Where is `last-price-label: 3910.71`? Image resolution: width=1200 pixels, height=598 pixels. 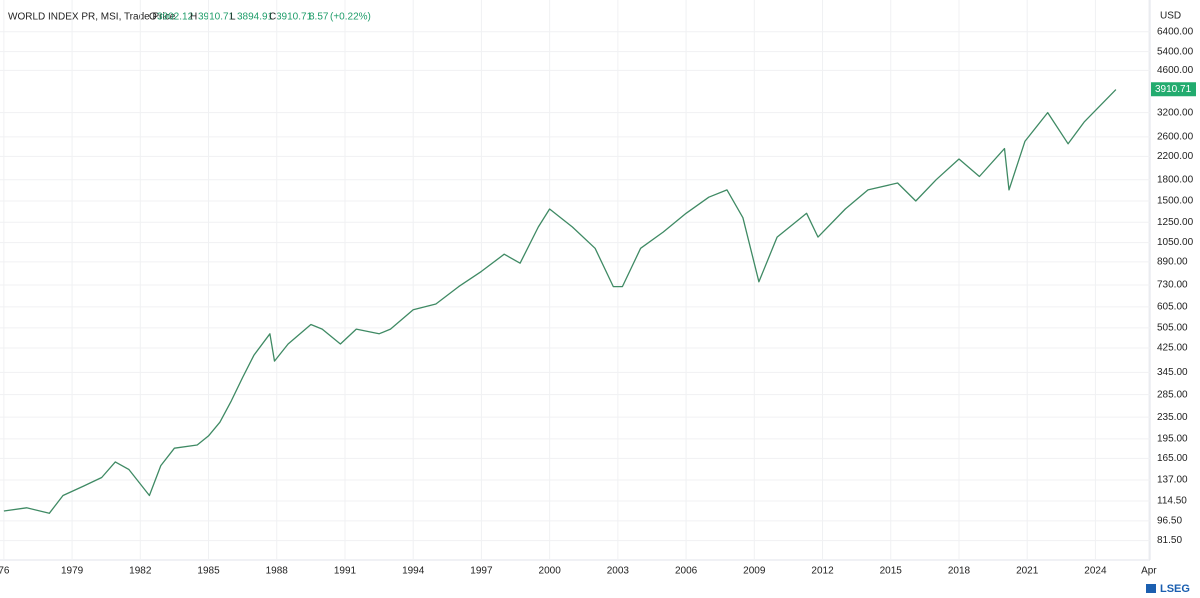 last-price-label: 3910.71 is located at coordinates (1173, 89).